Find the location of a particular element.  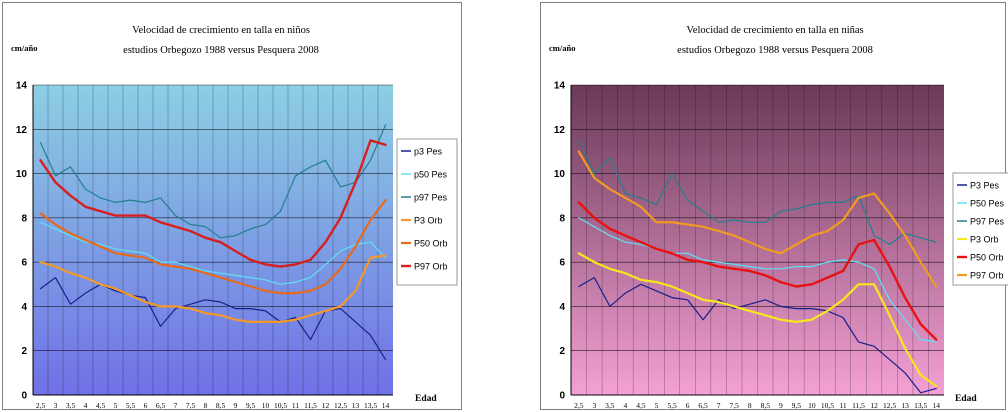

legend-label: P97 Pes is located at coordinates (987, 222).